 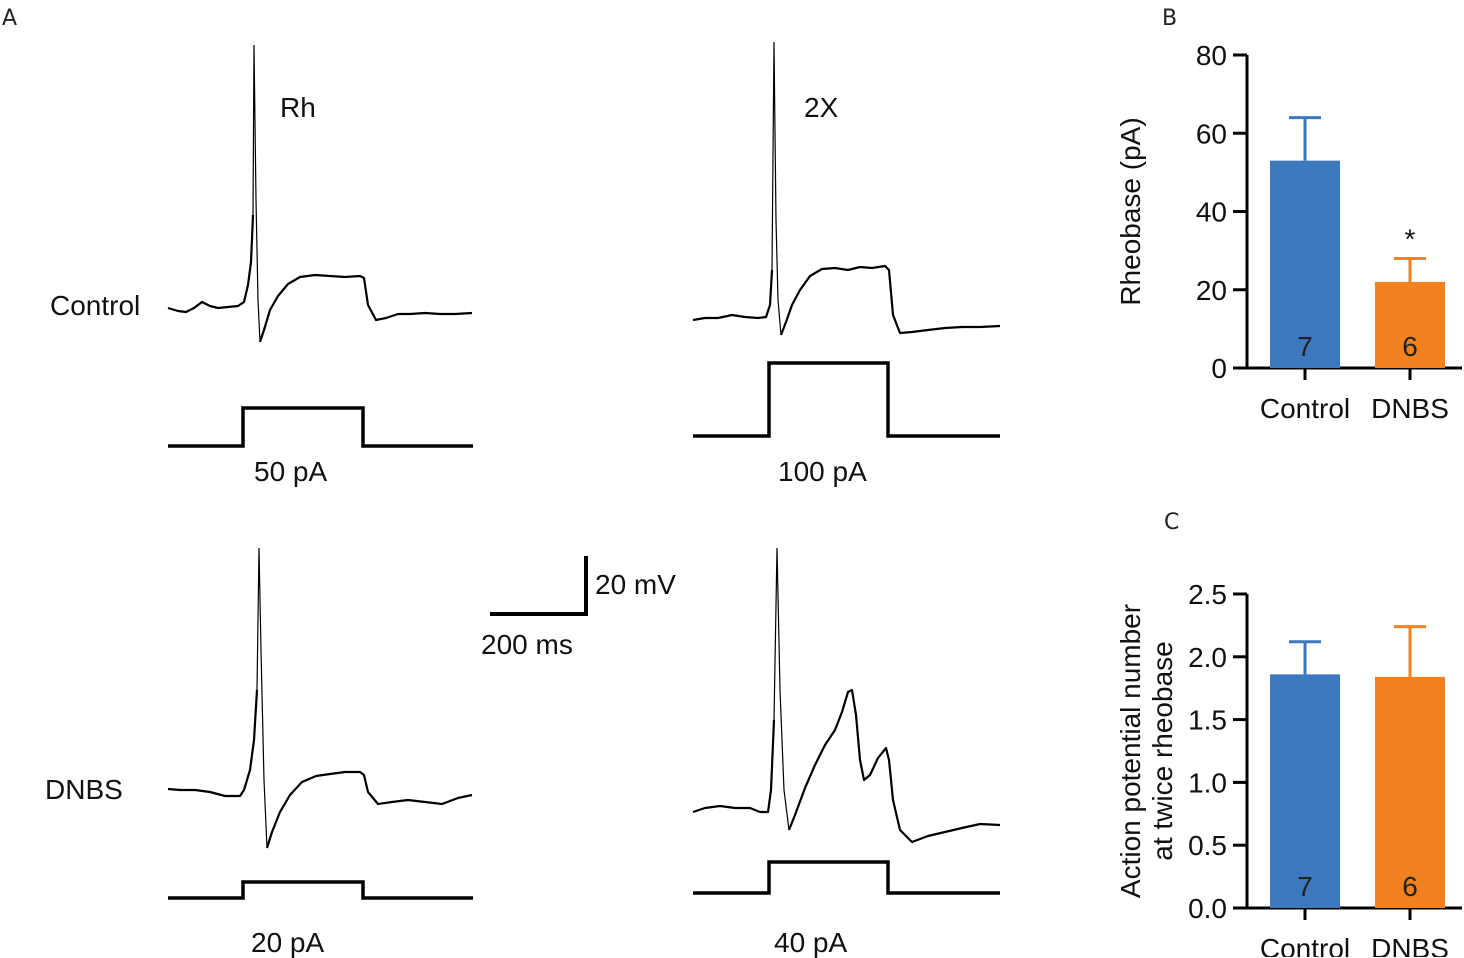 I want to click on stim-label-dnbs-rh: 20 pA, so click(x=288, y=942).